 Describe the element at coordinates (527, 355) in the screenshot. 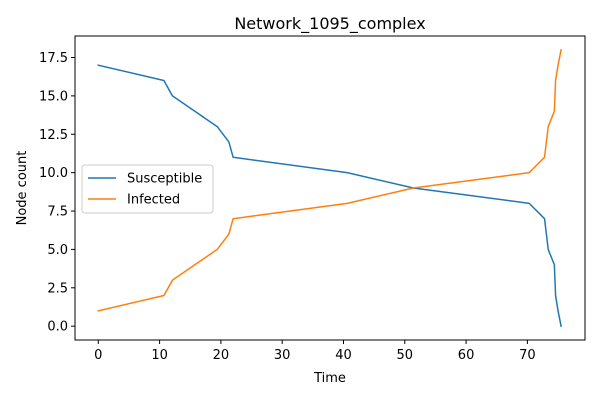

I see `x-tick-label: 70` at that location.